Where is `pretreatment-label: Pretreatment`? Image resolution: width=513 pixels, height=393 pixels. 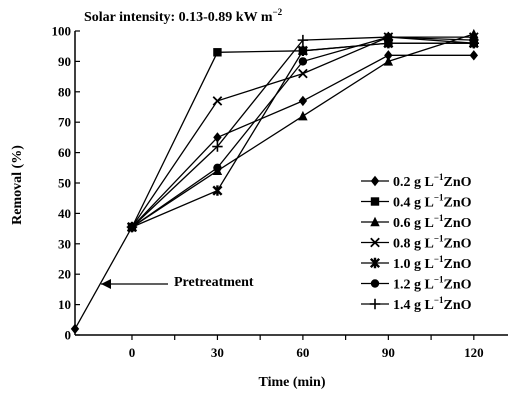
pretreatment-label: Pretreatment is located at coordinates (214, 282).